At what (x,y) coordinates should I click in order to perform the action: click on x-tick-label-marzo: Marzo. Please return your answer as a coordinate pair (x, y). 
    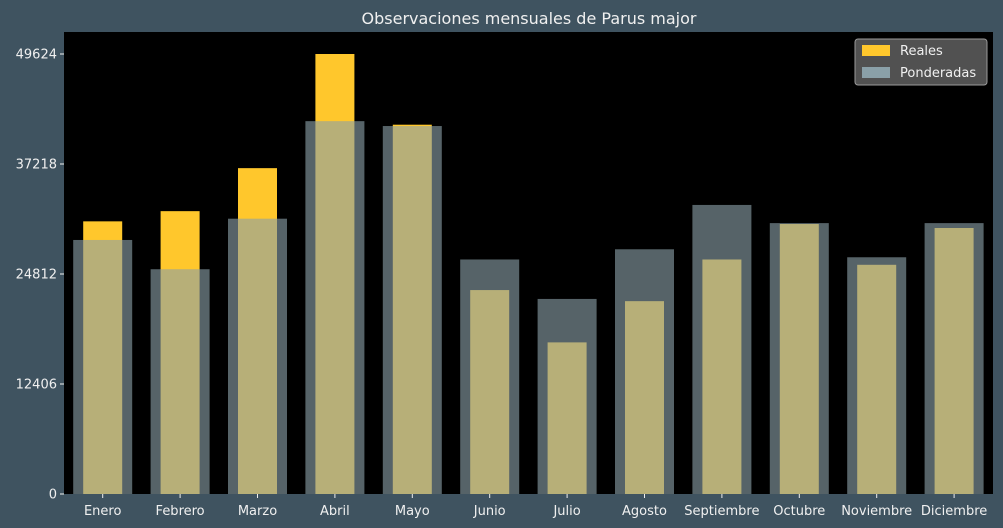
    Looking at the image, I should click on (257, 511).